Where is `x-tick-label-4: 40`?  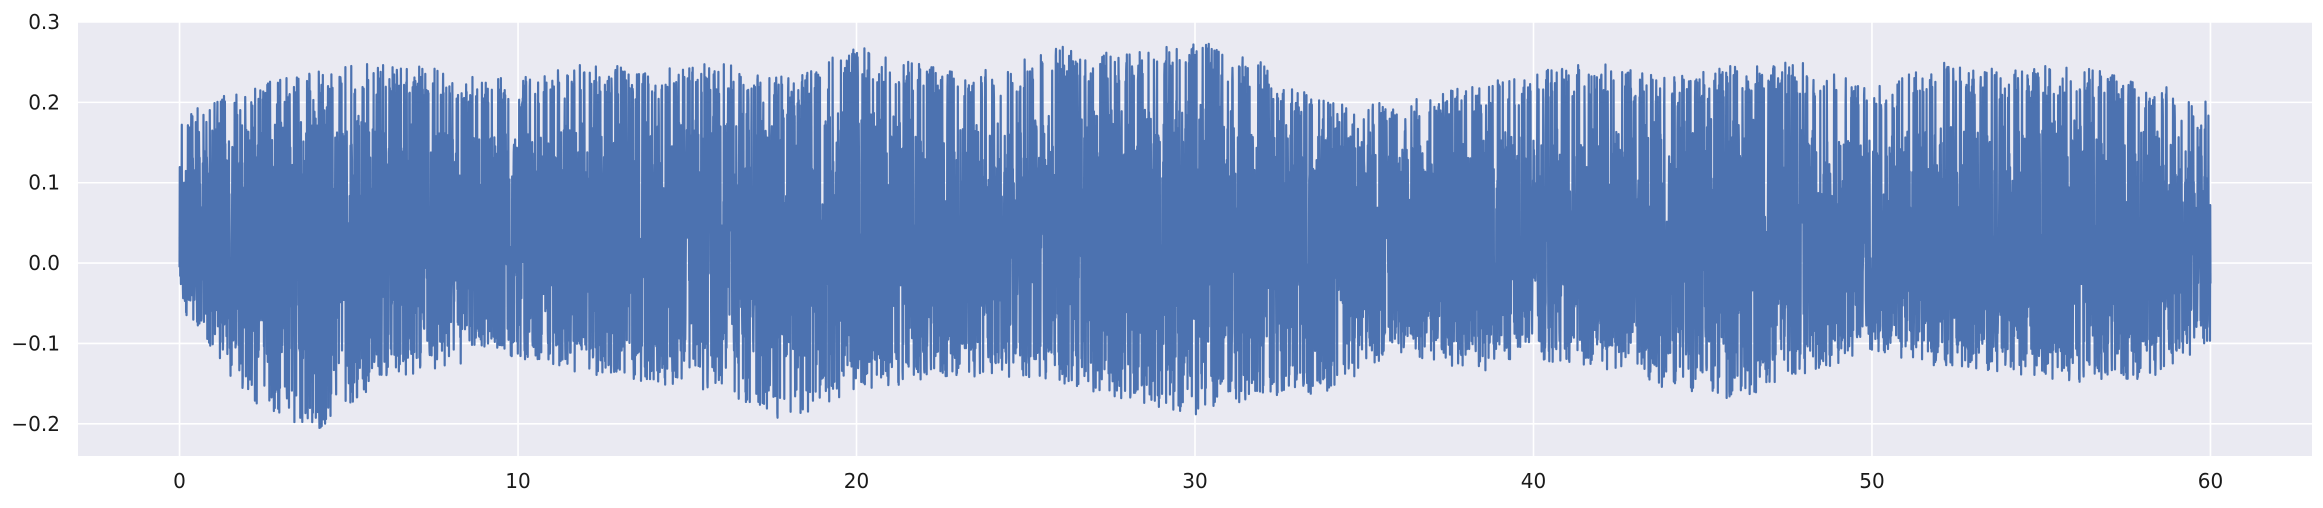 x-tick-label-4: 40 is located at coordinates (1533, 481).